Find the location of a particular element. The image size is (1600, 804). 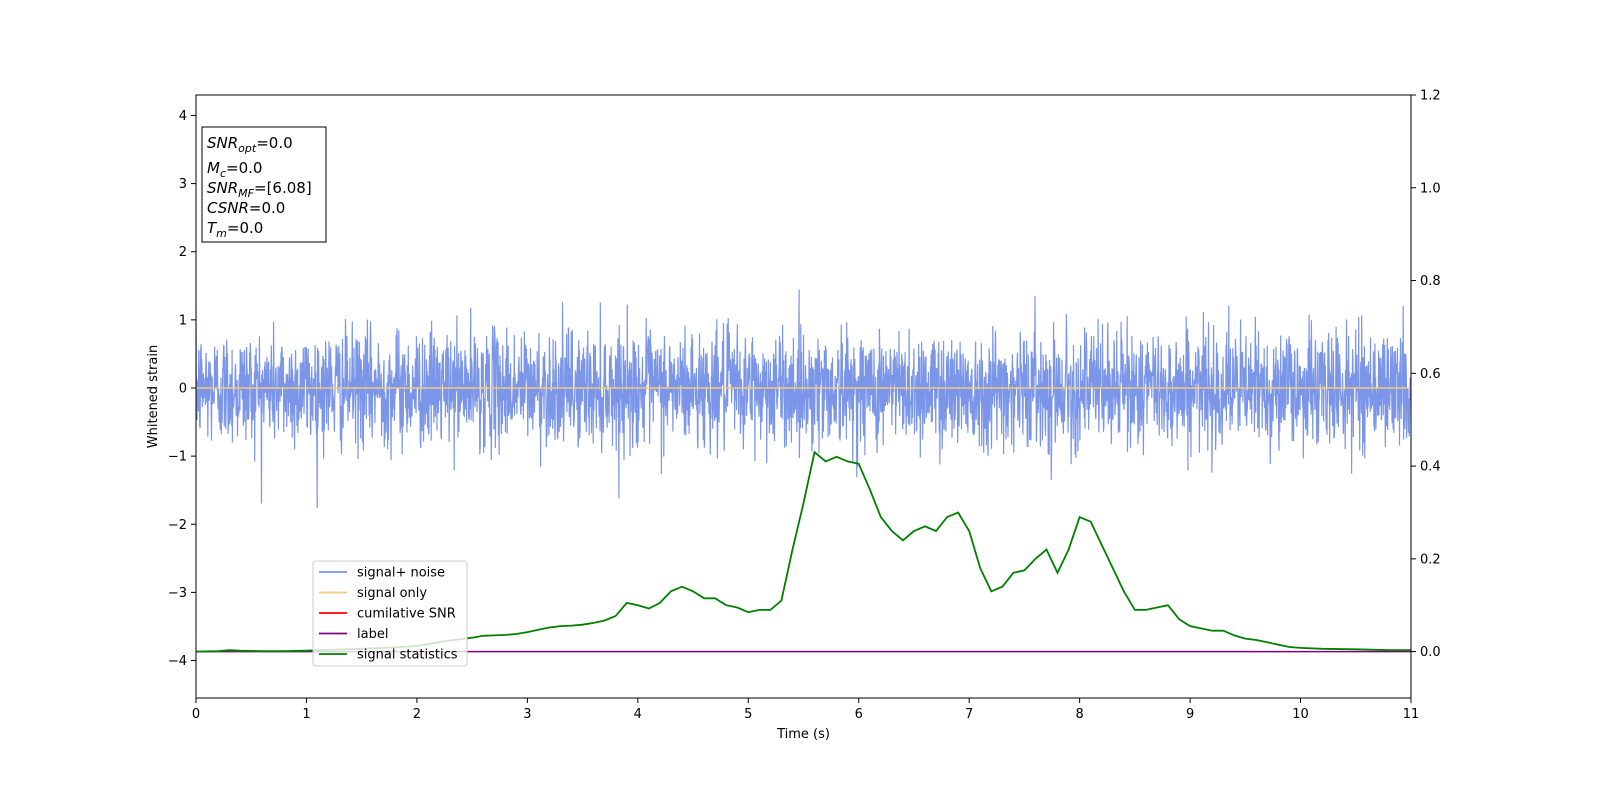

y-tick-label: −3 is located at coordinates (177, 593).